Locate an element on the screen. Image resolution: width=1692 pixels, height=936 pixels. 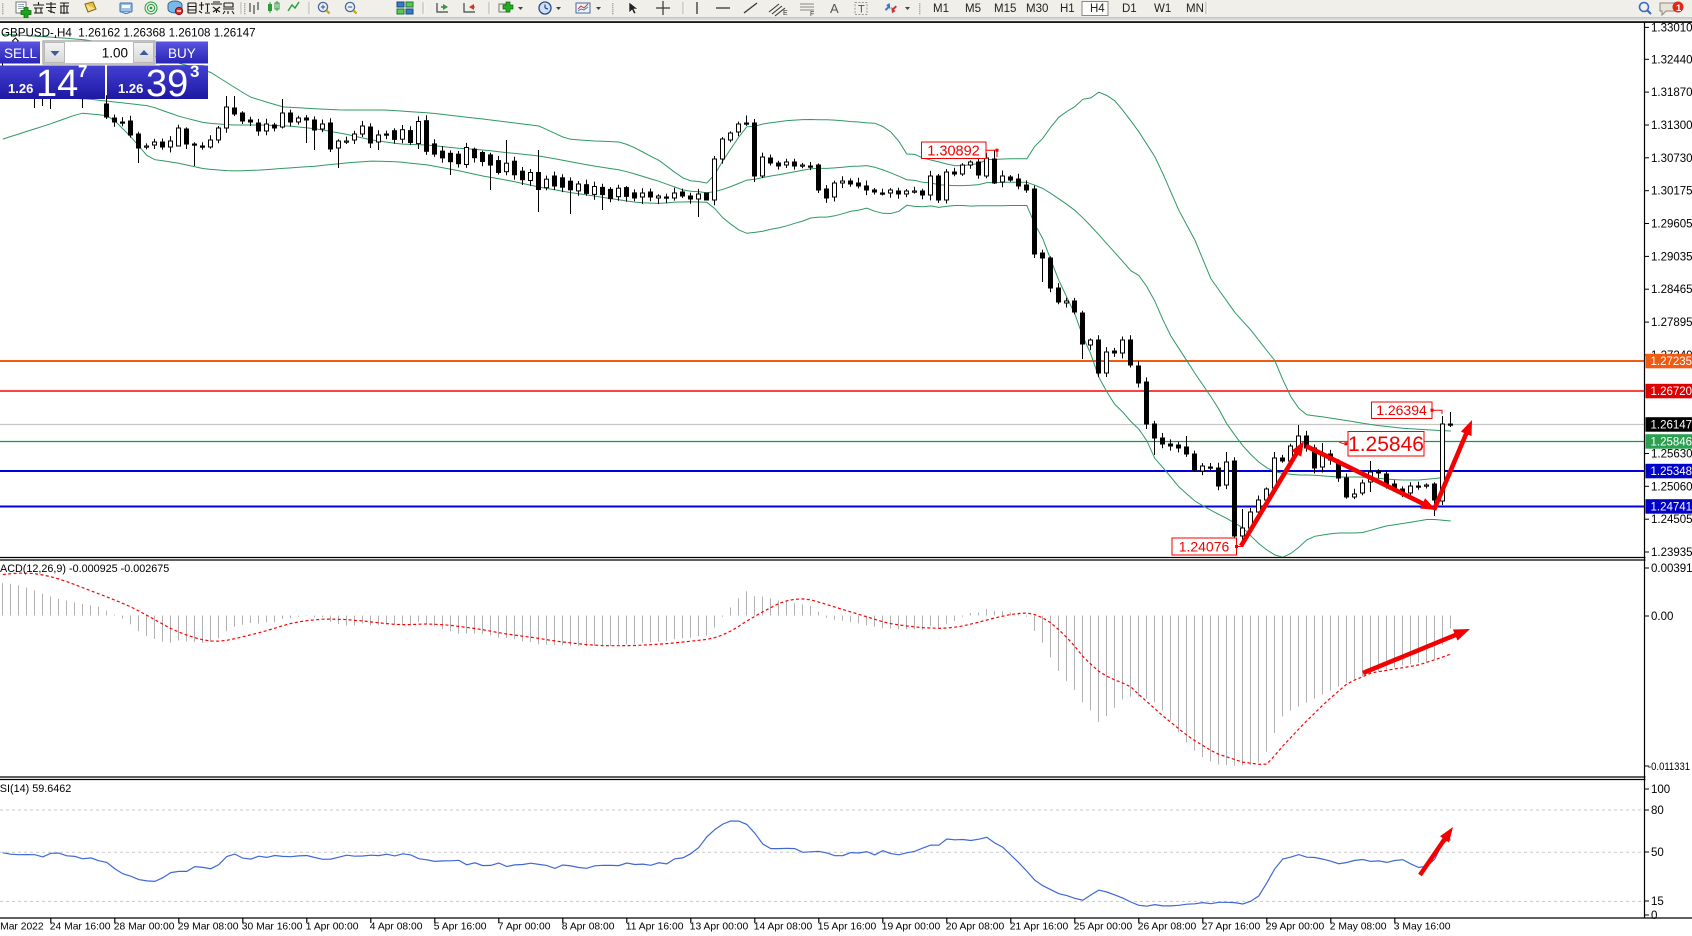
svg-text: SELL is located at coordinates (21, 53).